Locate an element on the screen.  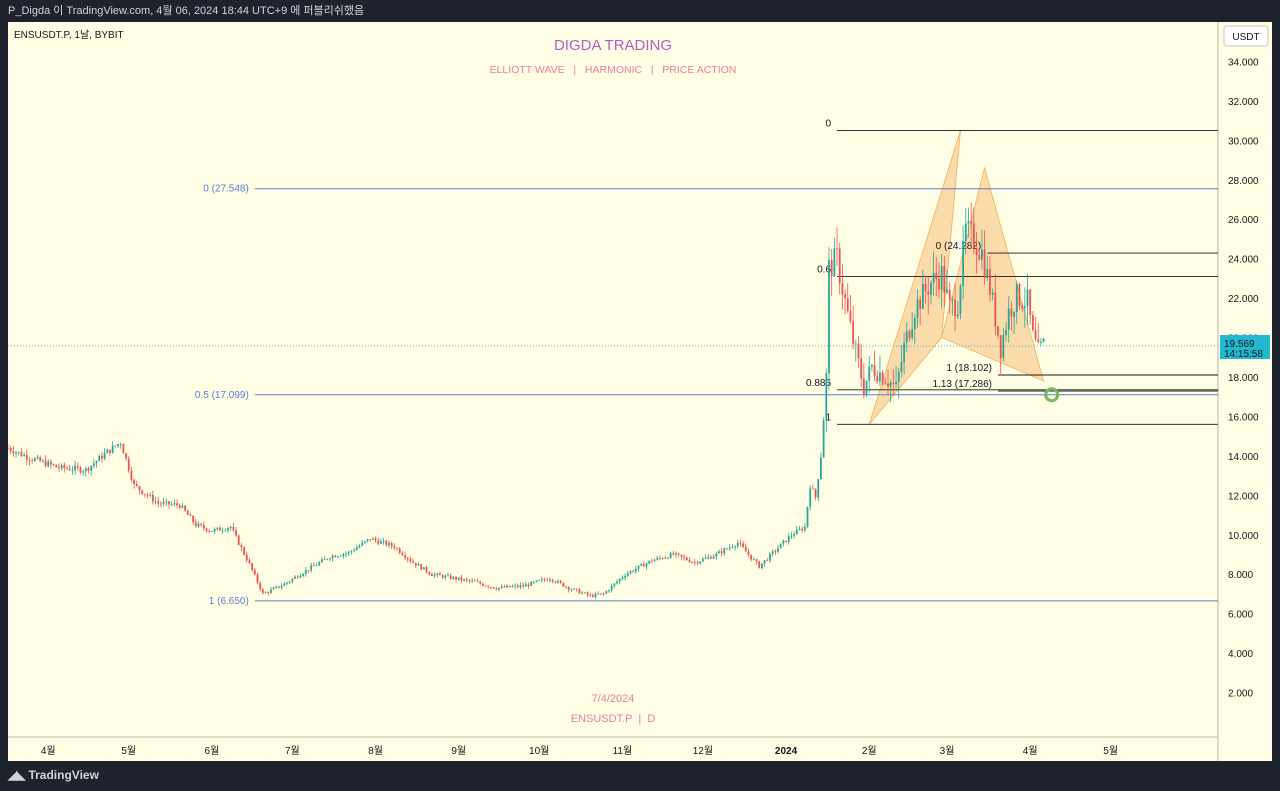
fib-right-label: 1 is located at coordinates (828, 417).